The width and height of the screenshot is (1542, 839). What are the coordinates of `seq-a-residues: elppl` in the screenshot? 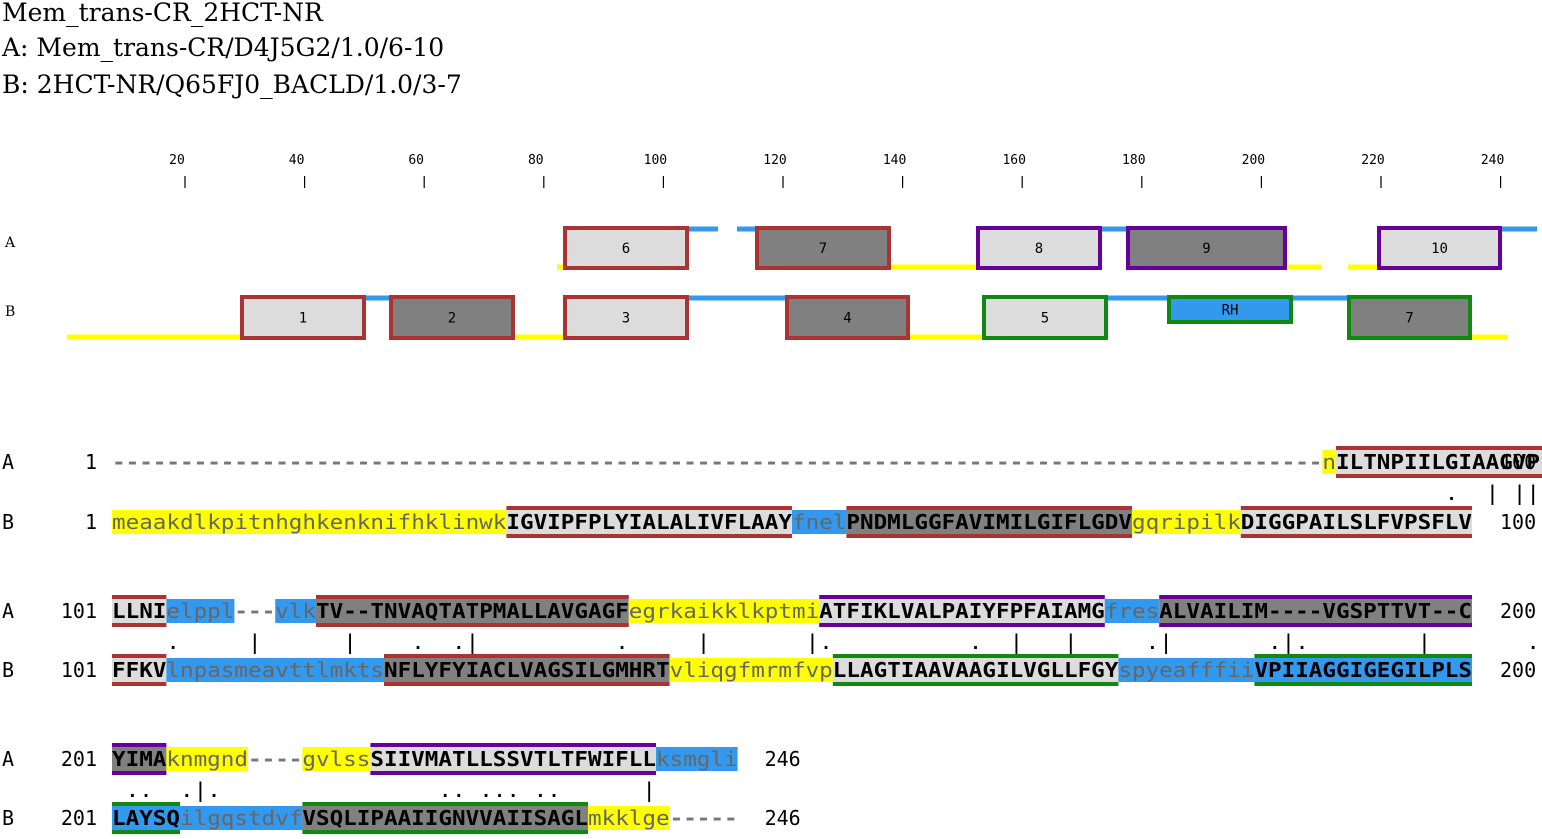 It's located at (200, 611).